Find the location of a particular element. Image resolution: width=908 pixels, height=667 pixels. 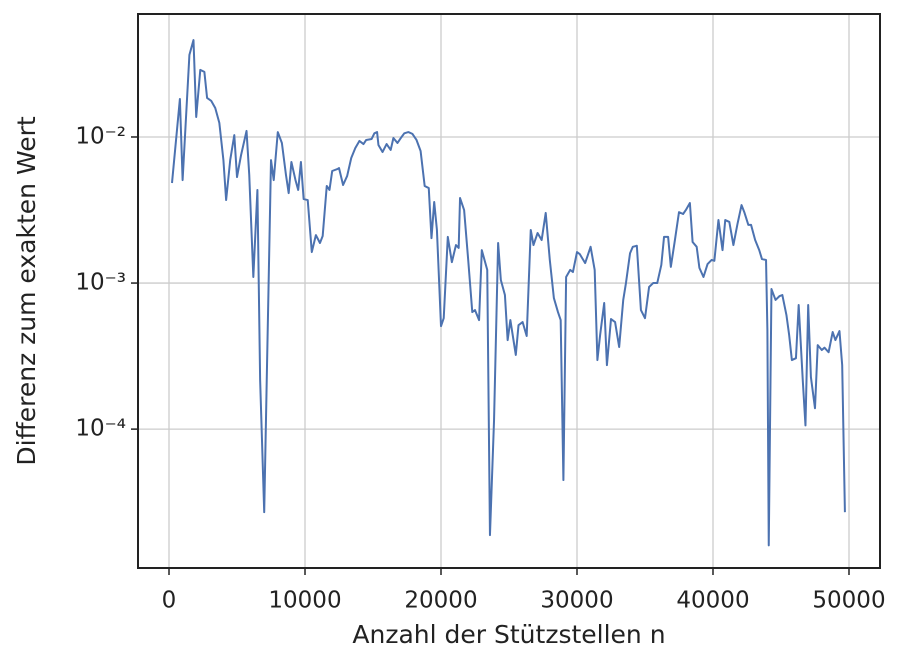

y-tick-label: 10⁻³ is located at coordinates (100, 283).